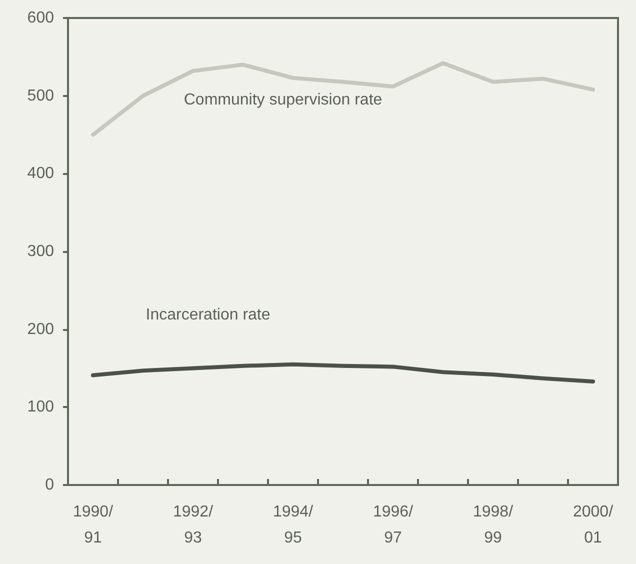 The height and width of the screenshot is (564, 636). I want to click on series-label: Community supervision rate, so click(283, 99).